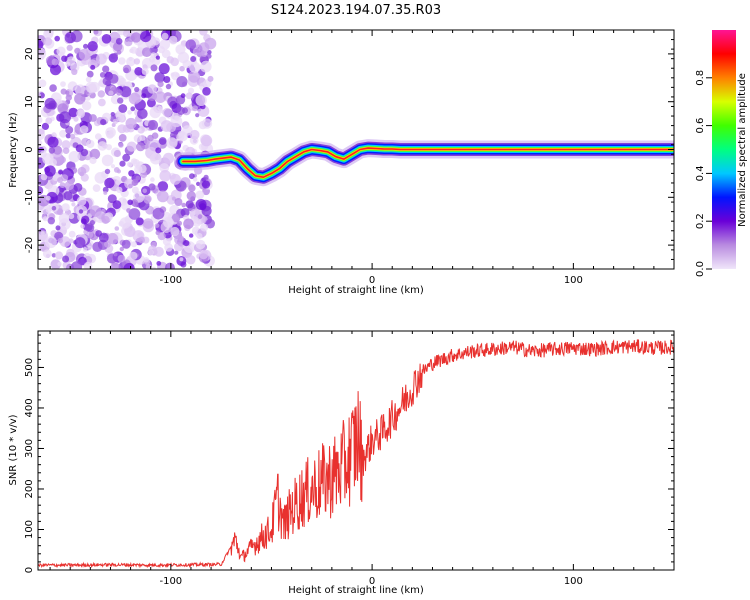 This screenshot has height=600, width=750. I want to click on colorbar-scale, so click(724, 149).